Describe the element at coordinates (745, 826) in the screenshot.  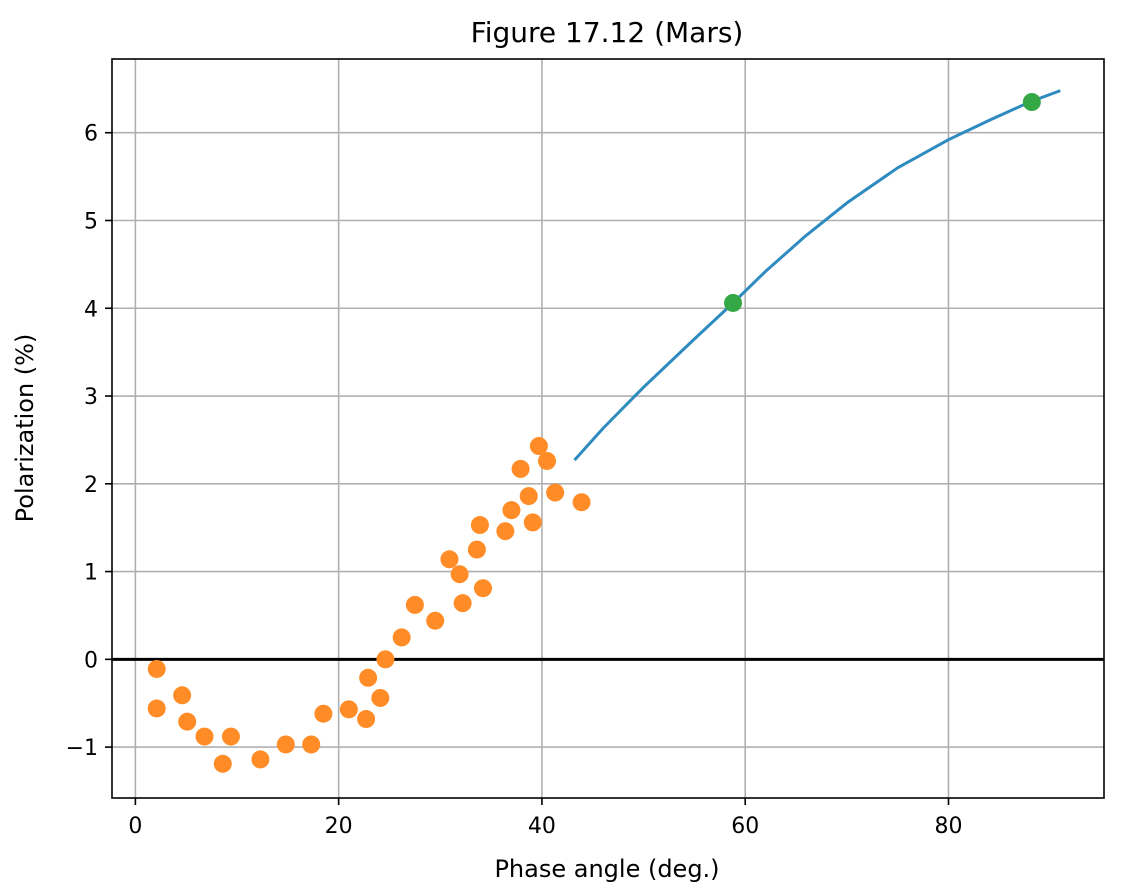
I see `x-tick-label: 60` at that location.